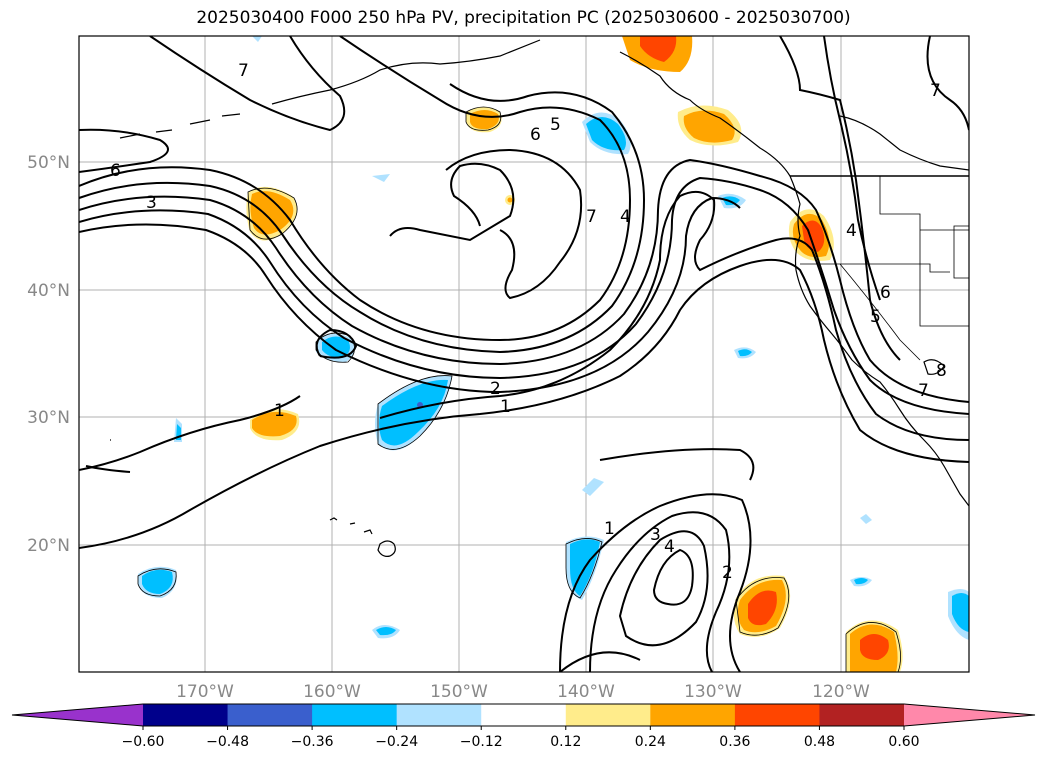 This screenshot has height=765, width=1047. Describe the element at coordinates (523, 692) in the screenshot. I see `longitude-labels: 170°W 160°W 150°W 140°W 130°W 120°W` at that location.